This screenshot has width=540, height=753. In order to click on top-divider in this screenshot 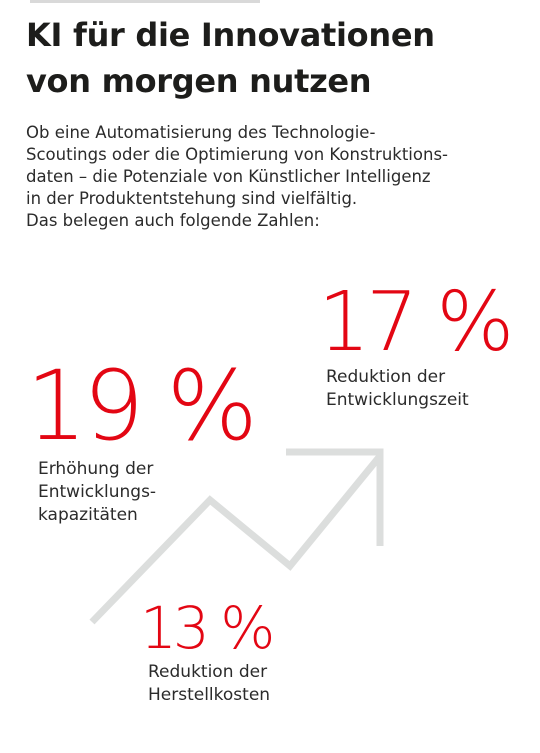, I will do `click(145, 1)`.